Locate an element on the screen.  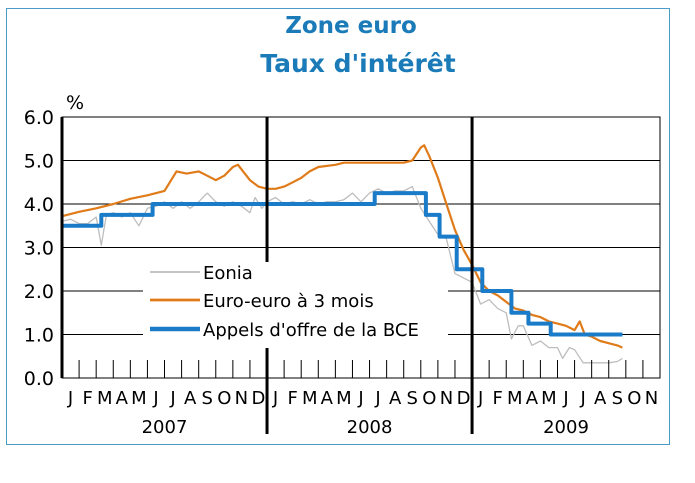
chart-title: Zone euro is located at coordinates (351, 26).